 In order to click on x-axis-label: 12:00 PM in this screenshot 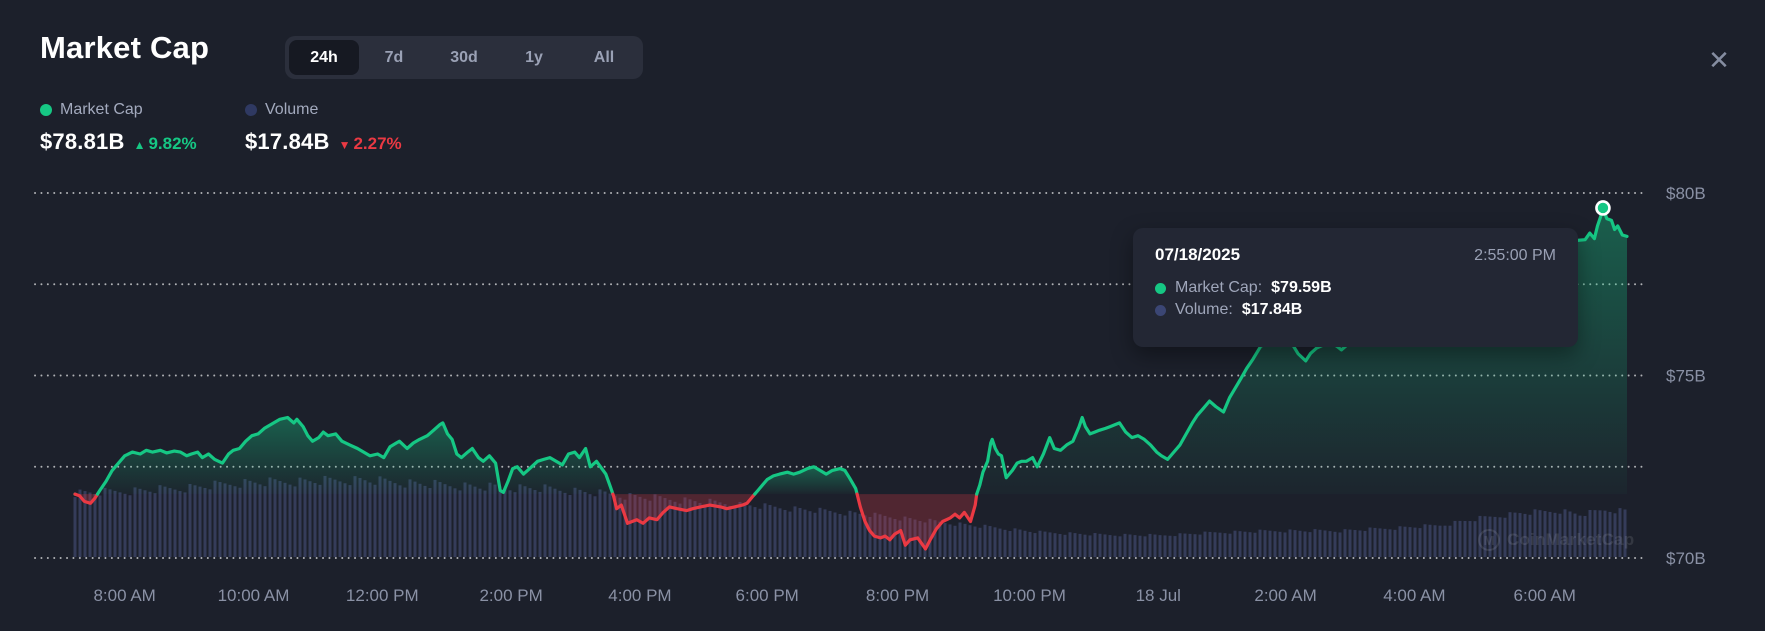, I will do `click(382, 595)`.